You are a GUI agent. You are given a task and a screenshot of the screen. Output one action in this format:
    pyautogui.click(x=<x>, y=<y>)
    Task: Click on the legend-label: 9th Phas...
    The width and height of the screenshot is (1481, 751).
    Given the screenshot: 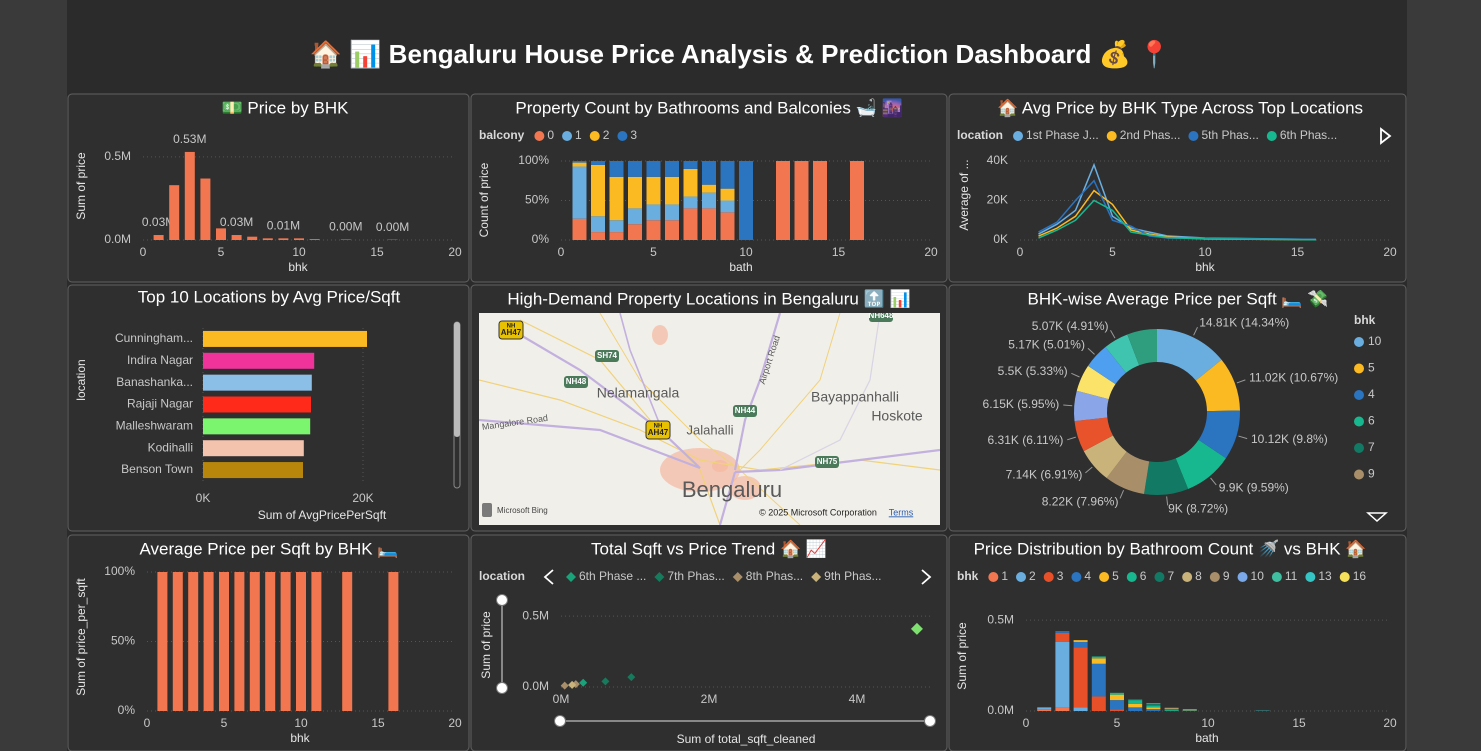 What is the action you would take?
    pyautogui.click(x=852, y=576)
    